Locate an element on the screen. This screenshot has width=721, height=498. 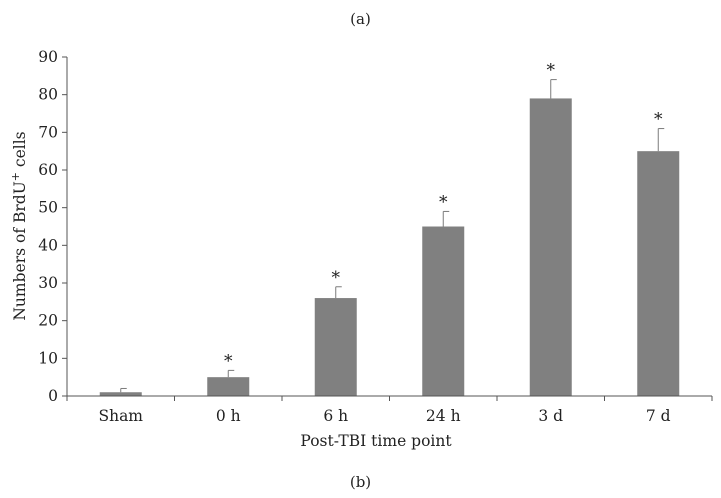
x-tick-label: 3 d is located at coordinates (550, 416).